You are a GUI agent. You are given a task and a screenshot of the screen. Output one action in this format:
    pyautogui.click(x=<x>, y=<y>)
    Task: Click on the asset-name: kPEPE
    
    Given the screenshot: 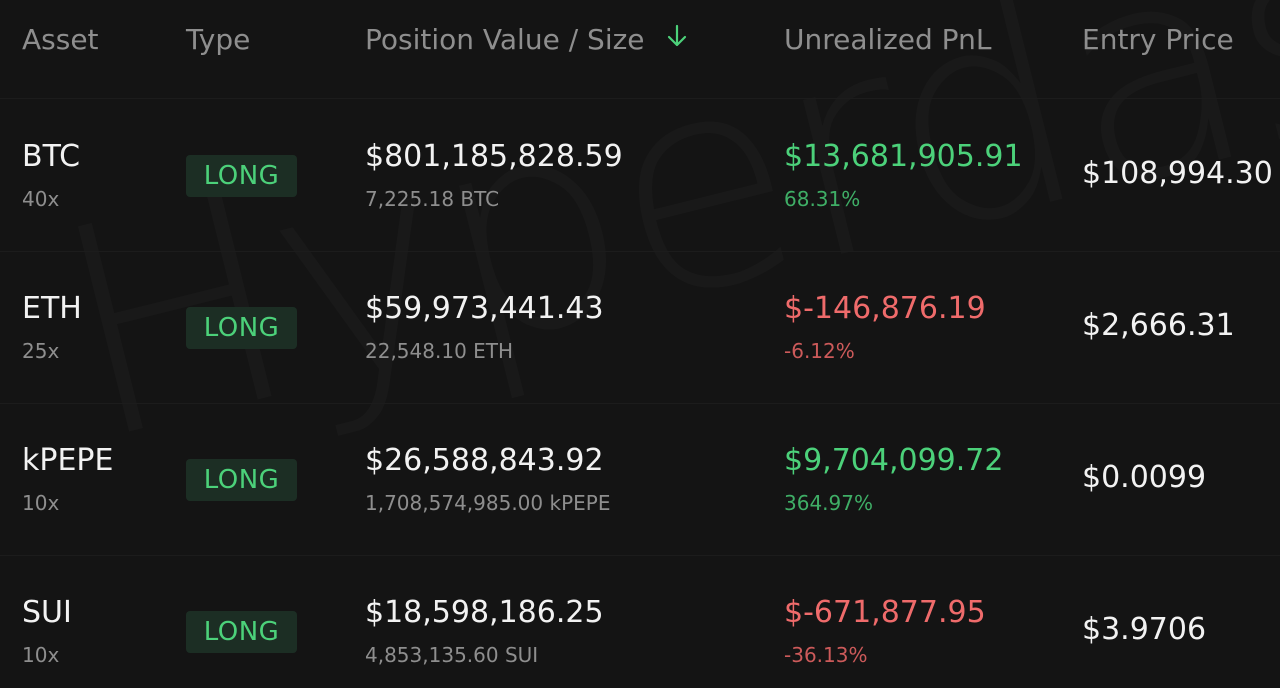 What is the action you would take?
    pyautogui.click(x=68, y=460)
    